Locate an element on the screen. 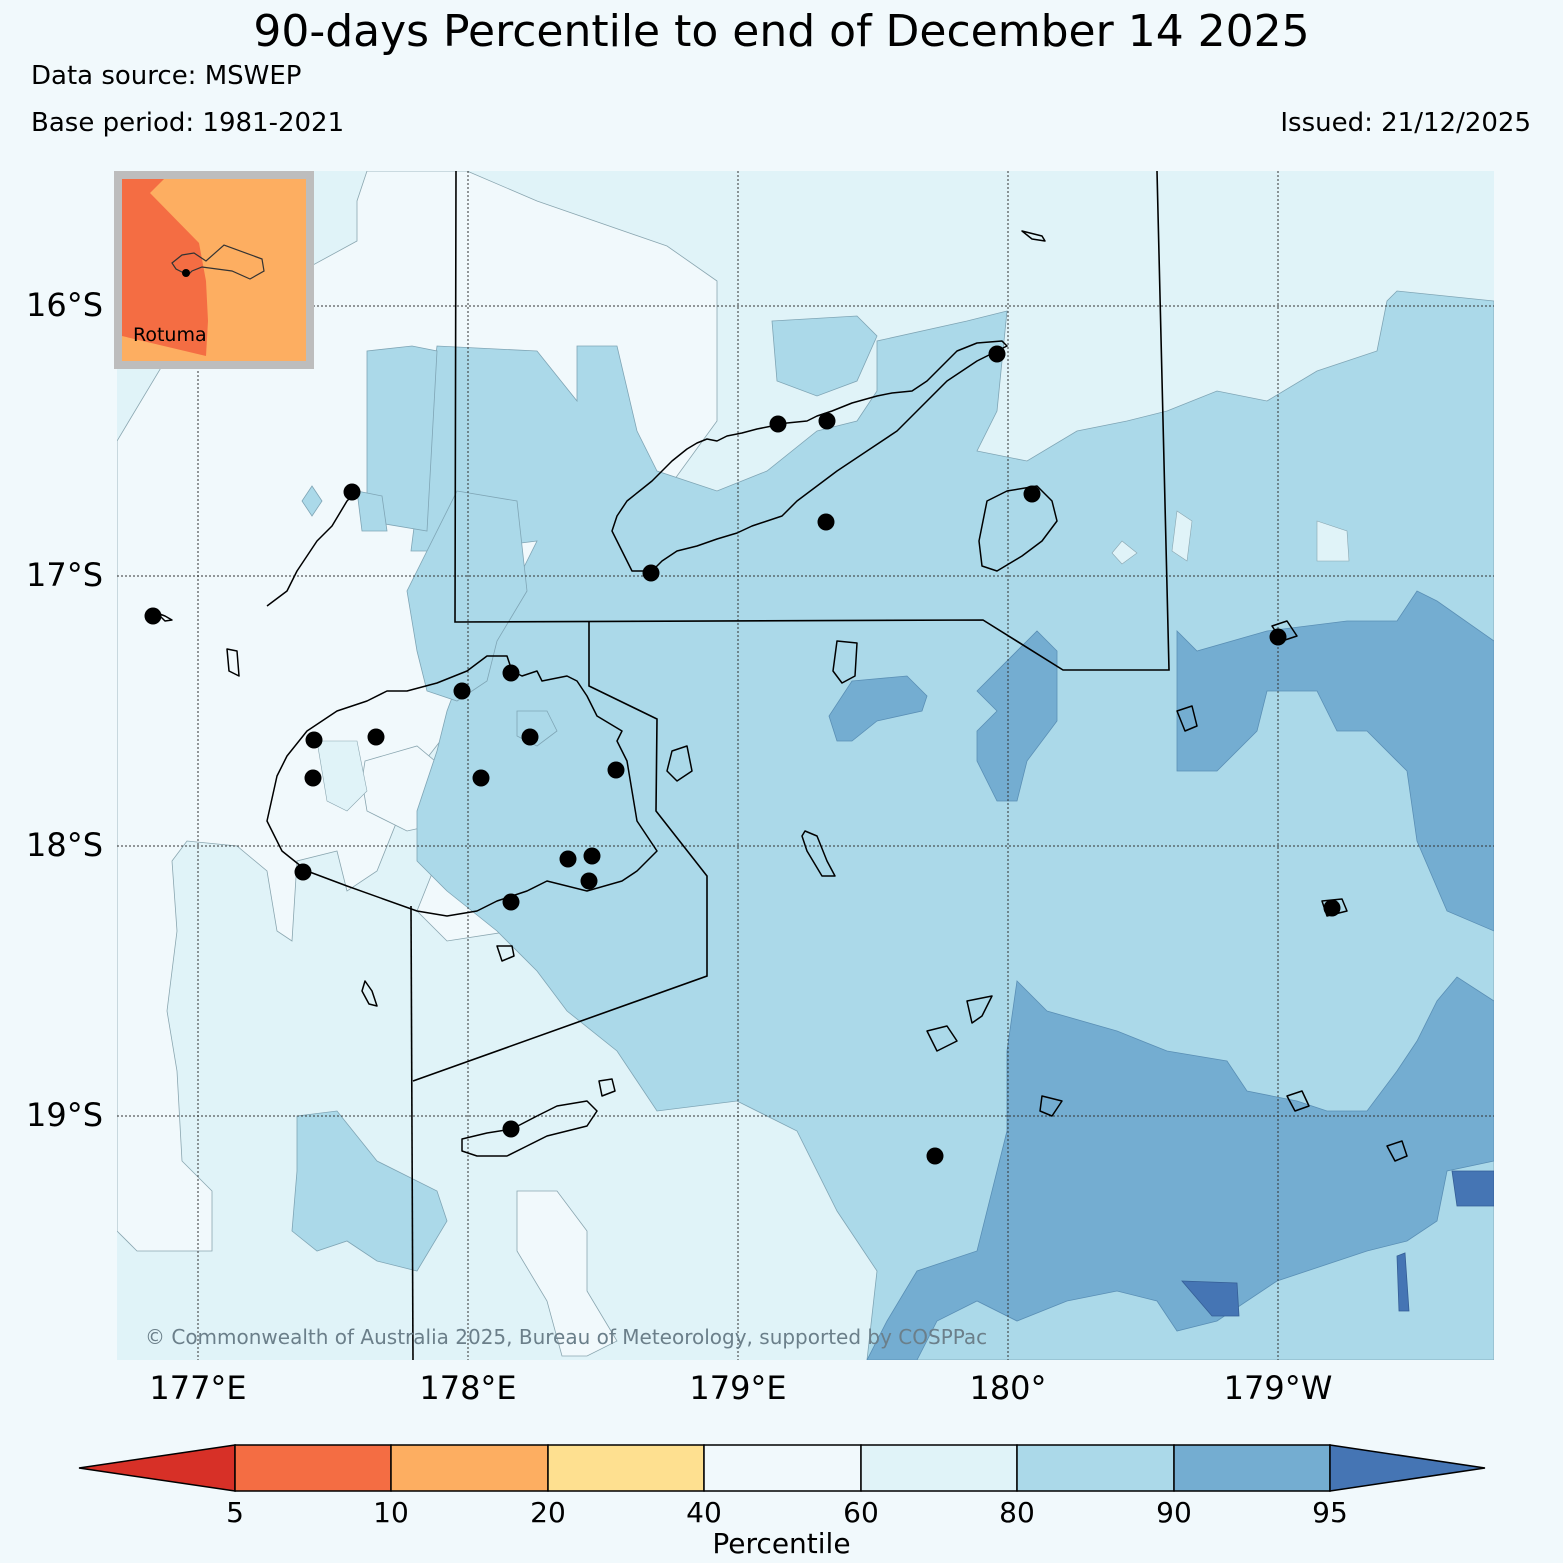  lon-tick-178e: 178°E is located at coordinates (468, 1388).